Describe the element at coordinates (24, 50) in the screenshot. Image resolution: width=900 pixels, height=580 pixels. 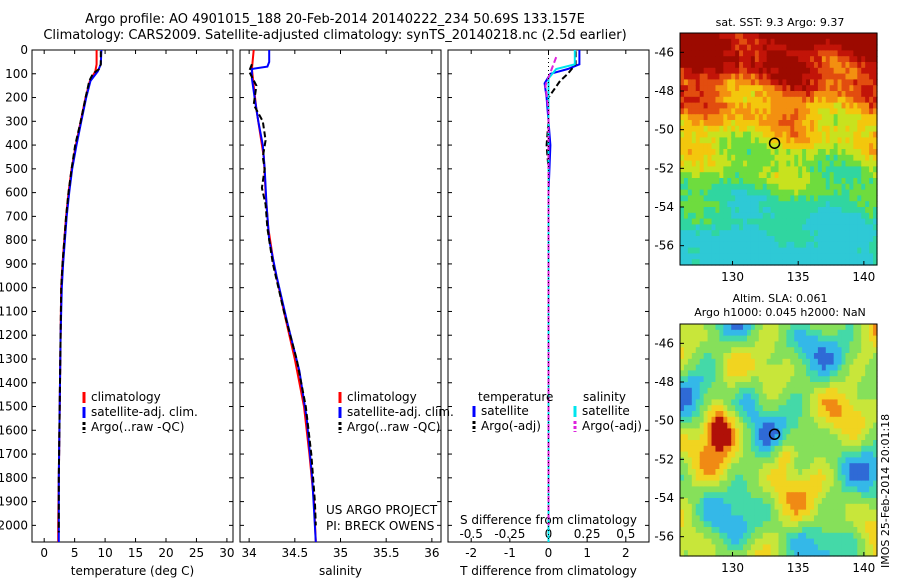
I see `y-tick-label: 0` at that location.